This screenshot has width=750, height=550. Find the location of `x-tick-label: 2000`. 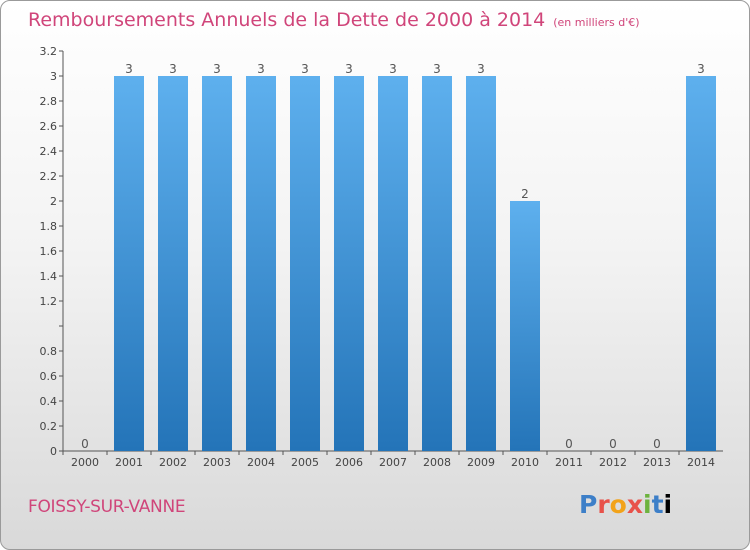

x-tick-label: 2000 is located at coordinates (85, 462).